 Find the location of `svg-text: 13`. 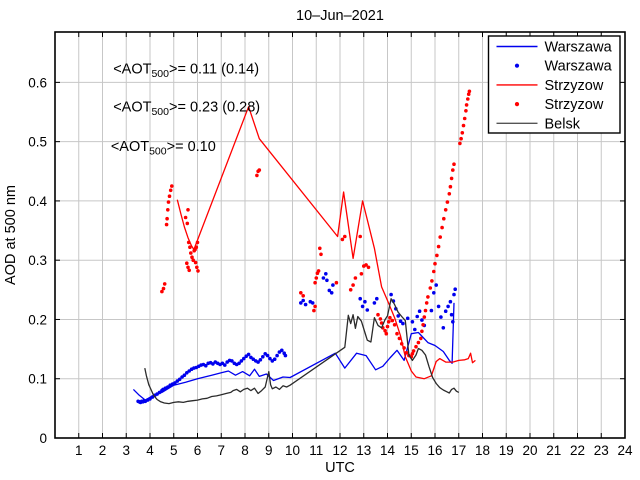

svg-text: 13 is located at coordinates (363, 450).